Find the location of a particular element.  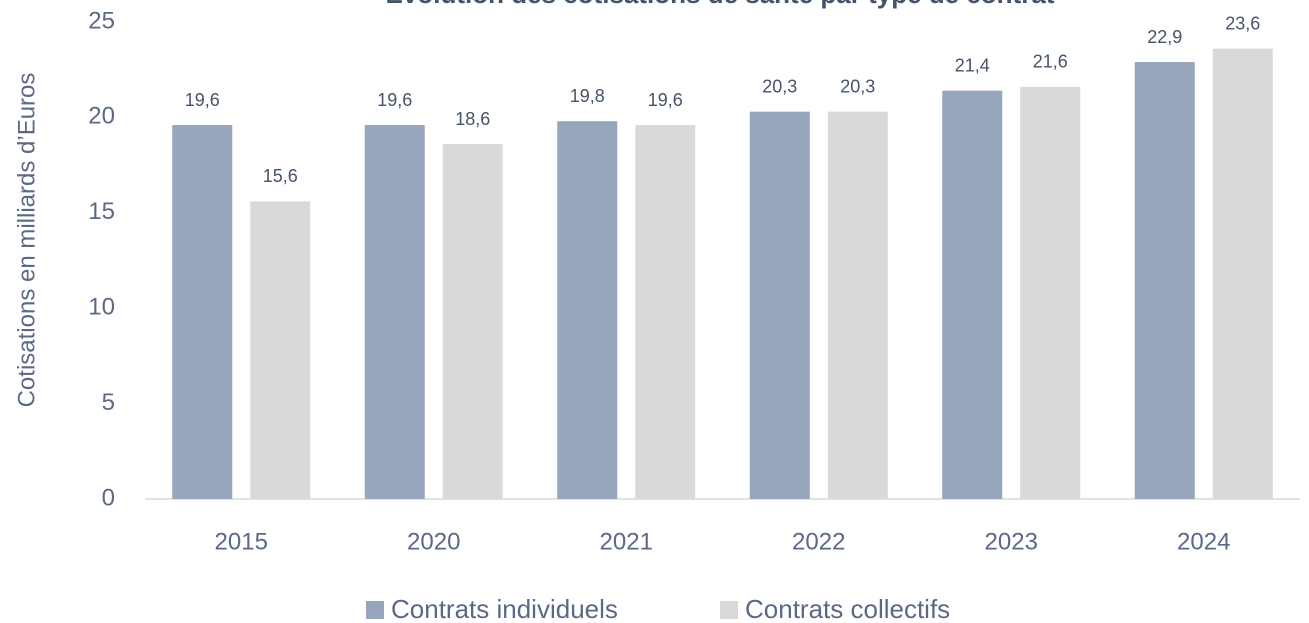

x-tick-label: 2021 is located at coordinates (626, 541).